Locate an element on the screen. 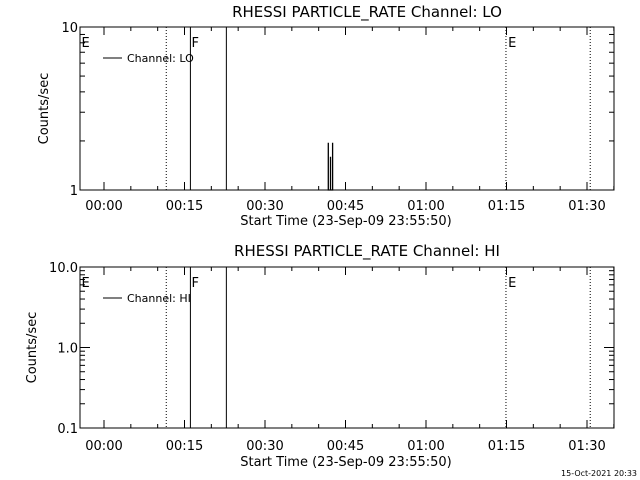 This screenshot has width=640, height=480. chart-title: RHESSI PARTICLE_RATE Channel: HI is located at coordinates (367, 251).